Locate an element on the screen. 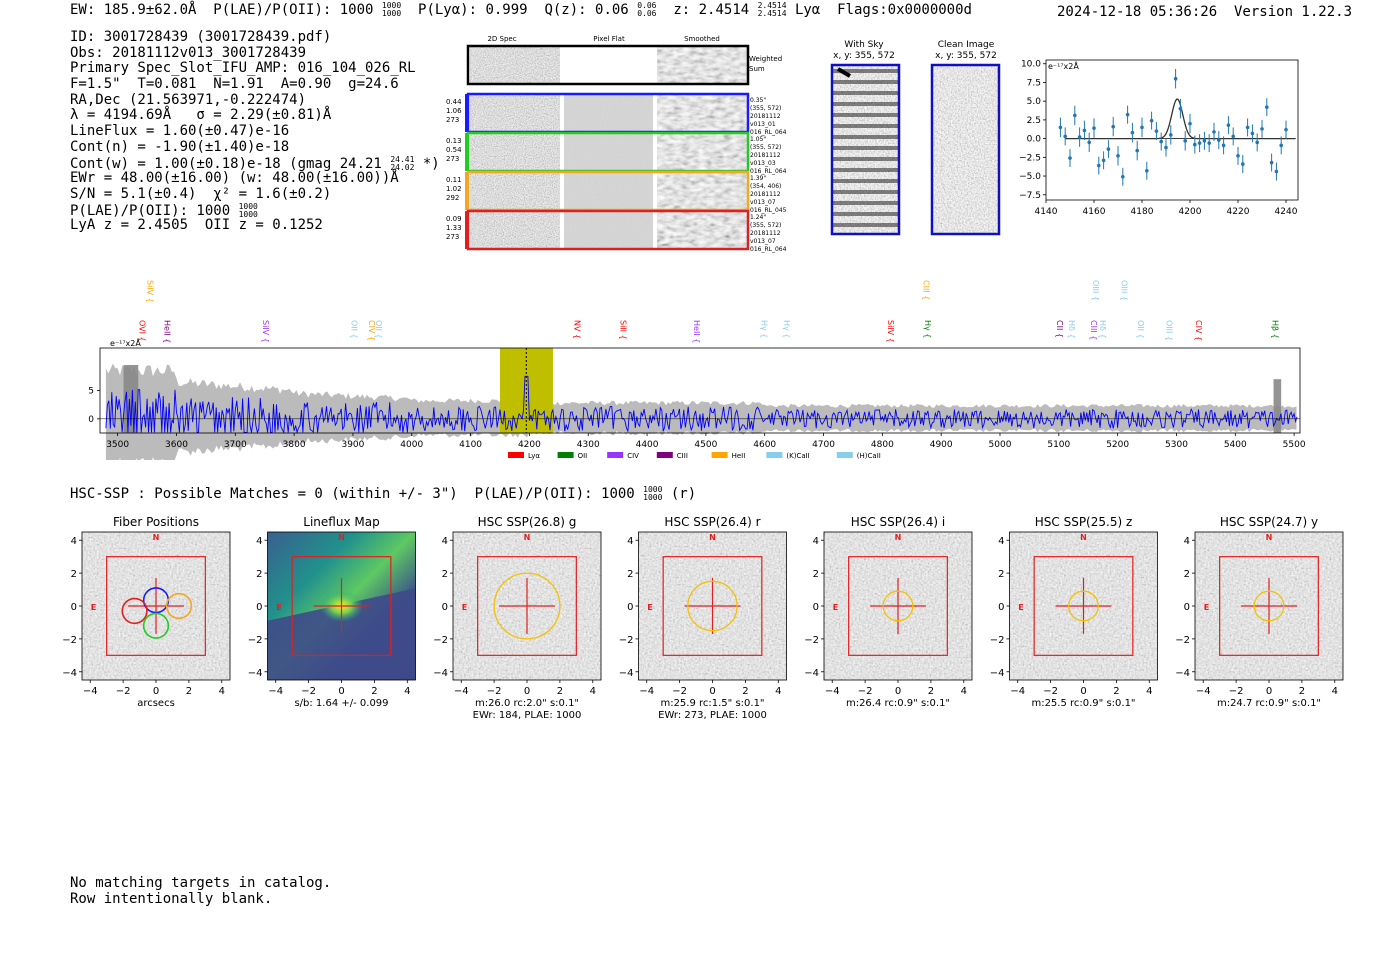 The image size is (1400, 953). spectrum-line-label: OII { is located at coordinates (354, 329).